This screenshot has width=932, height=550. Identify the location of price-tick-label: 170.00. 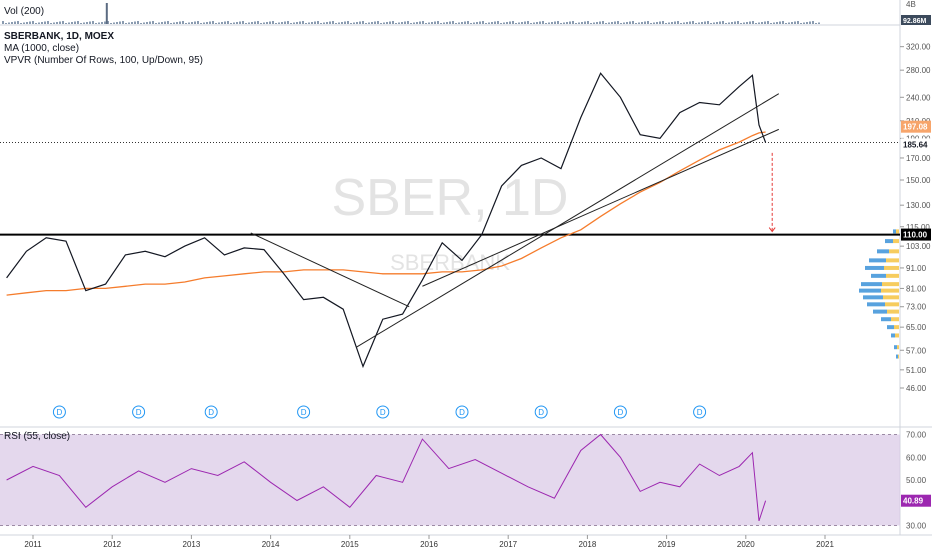
(918, 158).